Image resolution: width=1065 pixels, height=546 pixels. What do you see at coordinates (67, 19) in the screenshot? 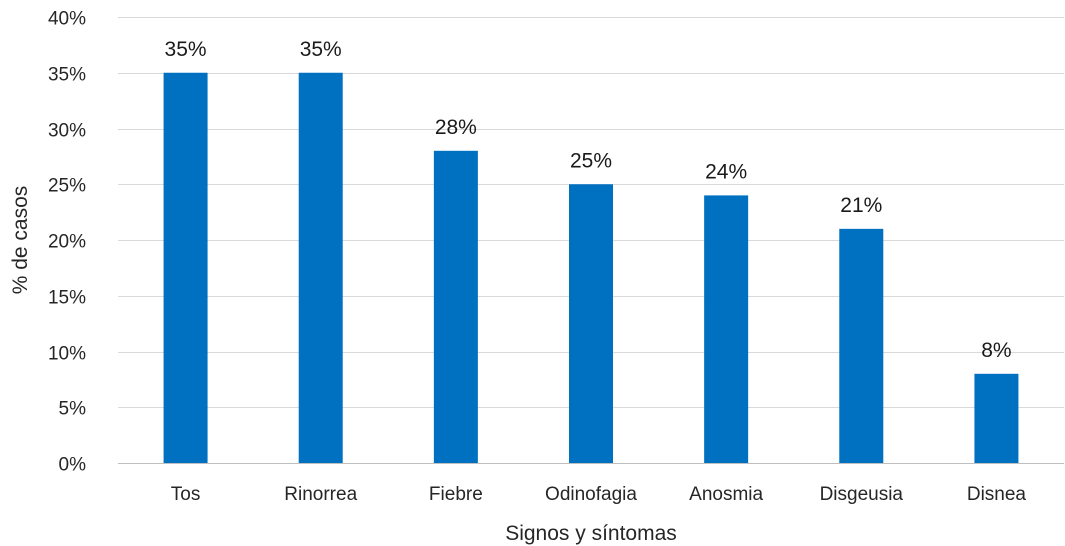
I see `y-tick-label: 40%` at bounding box center [67, 19].